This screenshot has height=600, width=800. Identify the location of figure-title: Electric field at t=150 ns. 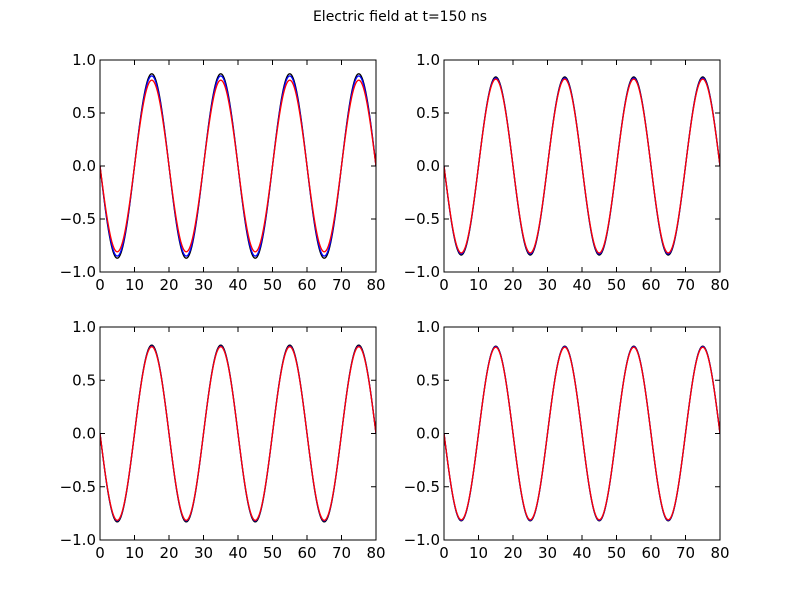
(400, 17).